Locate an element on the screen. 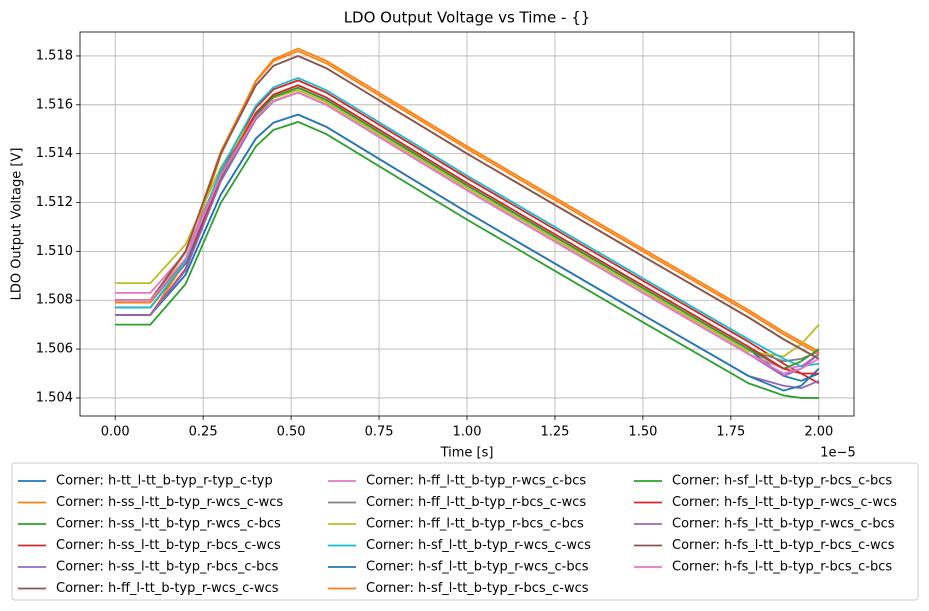 Image resolution: width=929 pixels, height=611 pixels. legend-label: Corner: h-ss_l-tt_b-typ_r-bcs_c-bcs is located at coordinates (167, 567).